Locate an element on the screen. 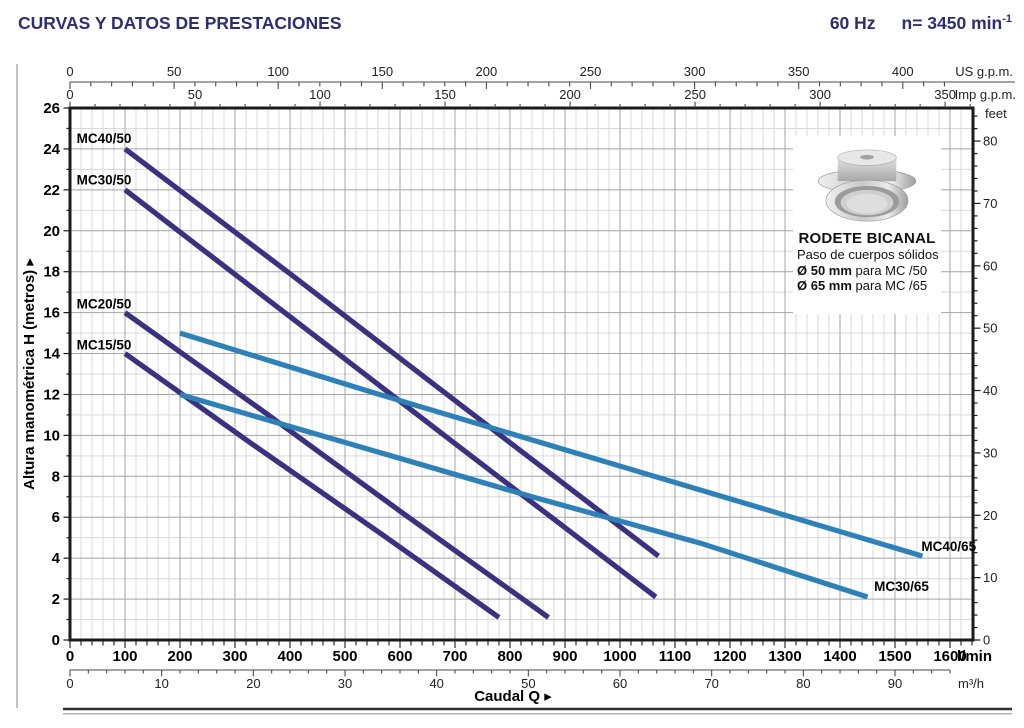 The image size is (1024, 728). svg-text: Imp g.p.m. is located at coordinates (985, 94).